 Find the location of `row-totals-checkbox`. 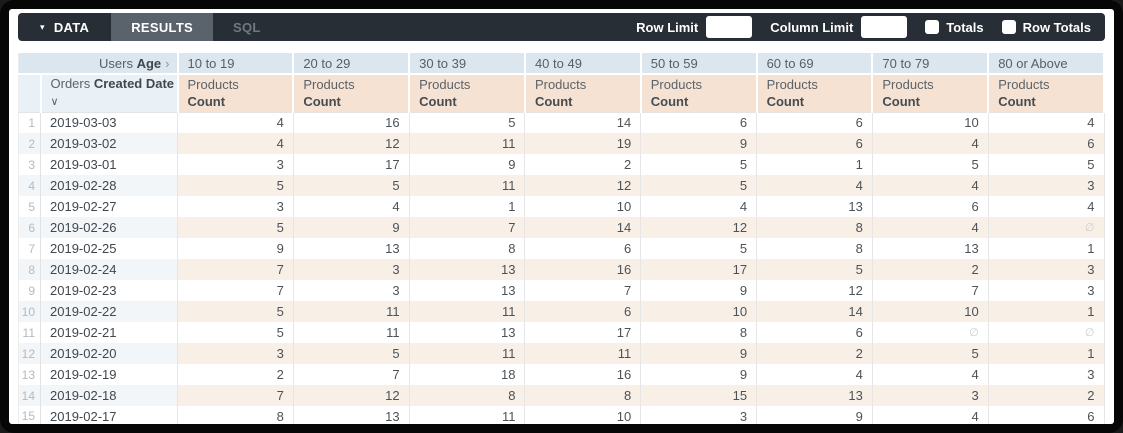

row-totals-checkbox is located at coordinates (1008, 27).